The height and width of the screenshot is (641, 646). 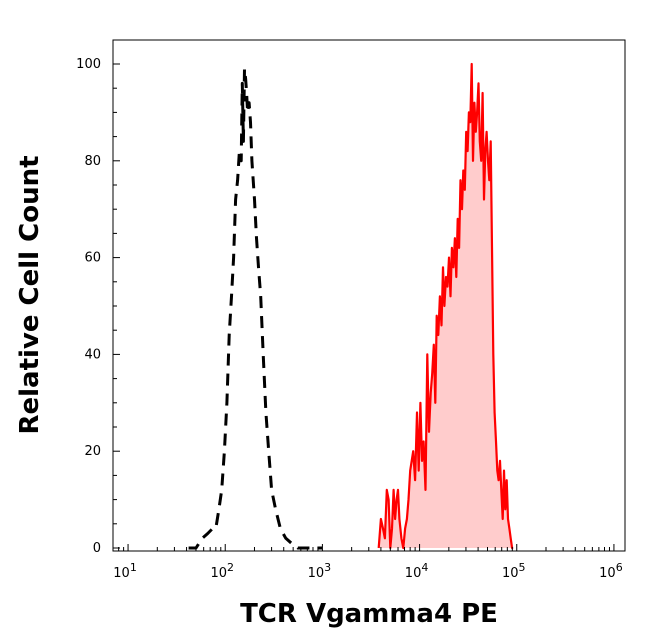 I want to click on x-tick-label: 10², so click(x=222, y=571).